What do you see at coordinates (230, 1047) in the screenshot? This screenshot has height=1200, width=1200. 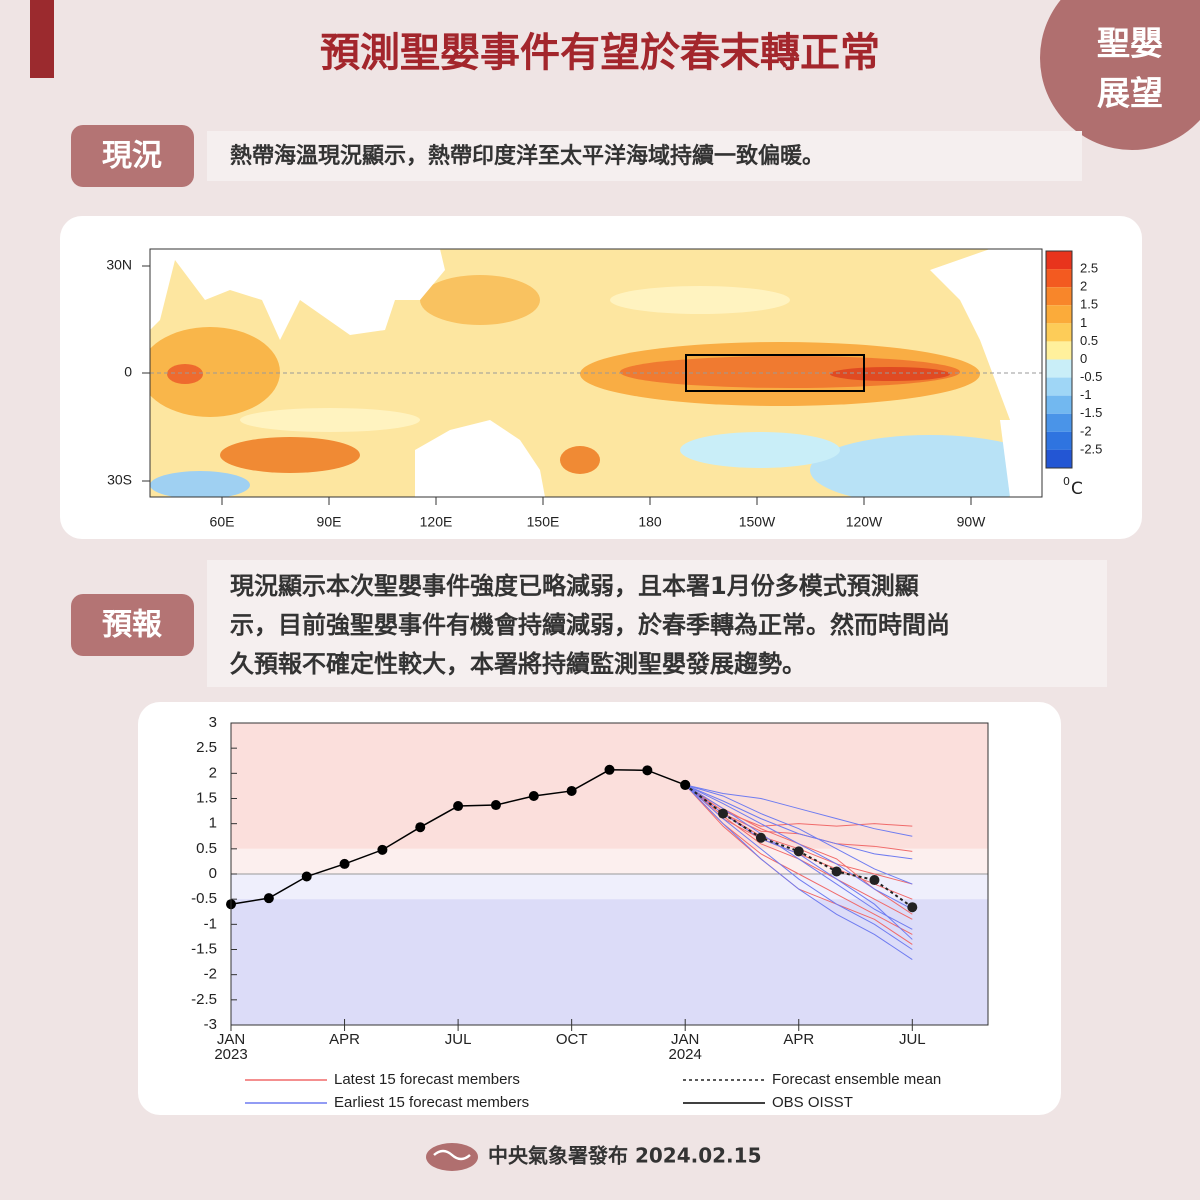 I see `x-tick-label: JAN 2023` at bounding box center [230, 1047].